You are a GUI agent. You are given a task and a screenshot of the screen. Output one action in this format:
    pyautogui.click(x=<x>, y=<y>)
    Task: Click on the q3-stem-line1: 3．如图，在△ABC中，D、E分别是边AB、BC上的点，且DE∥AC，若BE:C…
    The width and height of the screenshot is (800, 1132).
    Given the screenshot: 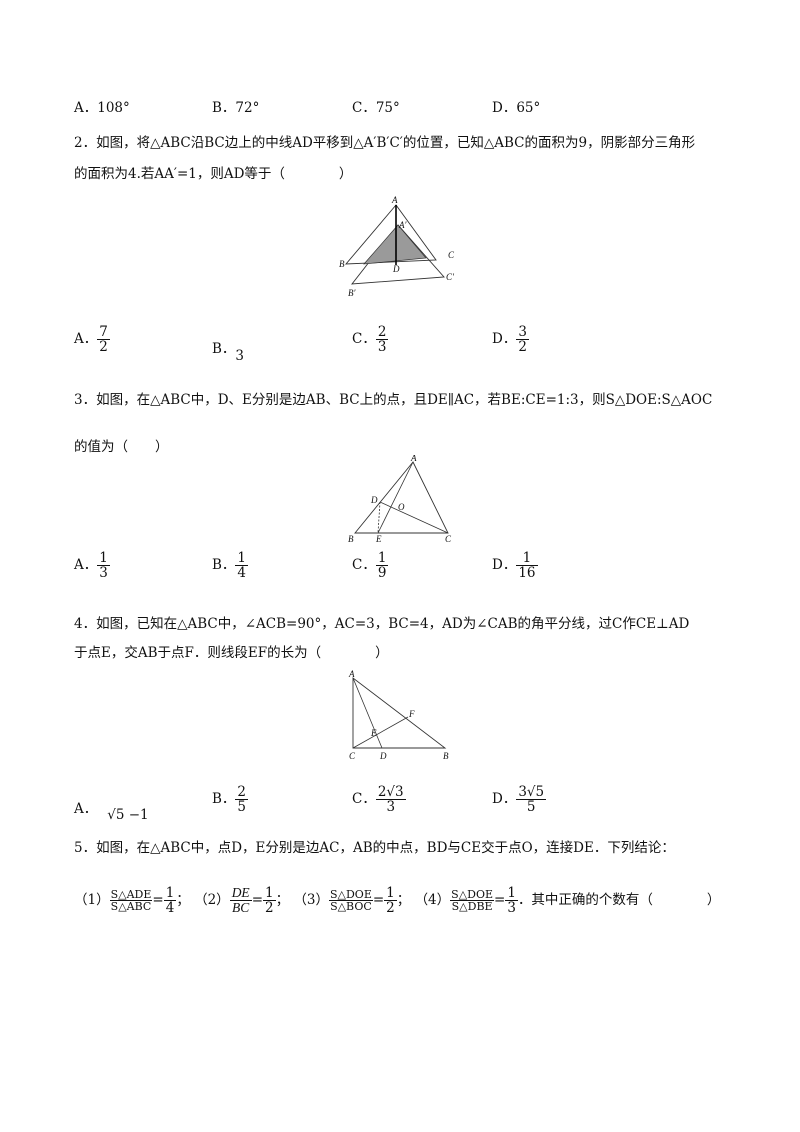 What is the action you would take?
    pyautogui.click(x=393, y=400)
    